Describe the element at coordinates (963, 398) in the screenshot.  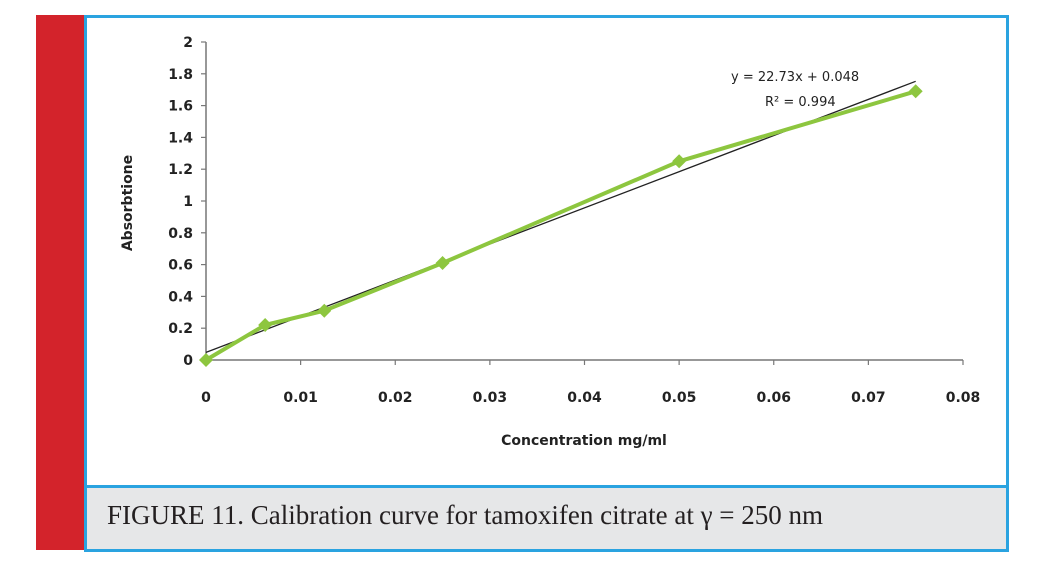
I see `x-tick-label: 0.08` at that location.